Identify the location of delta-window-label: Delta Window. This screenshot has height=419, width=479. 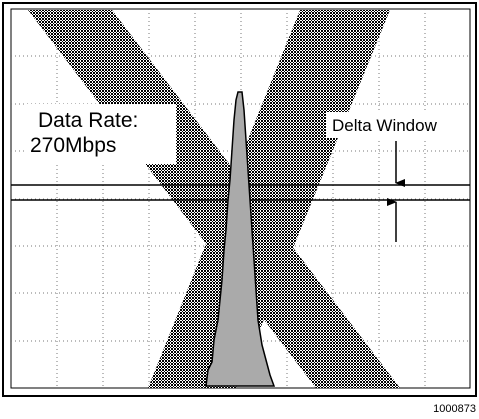
(385, 125).